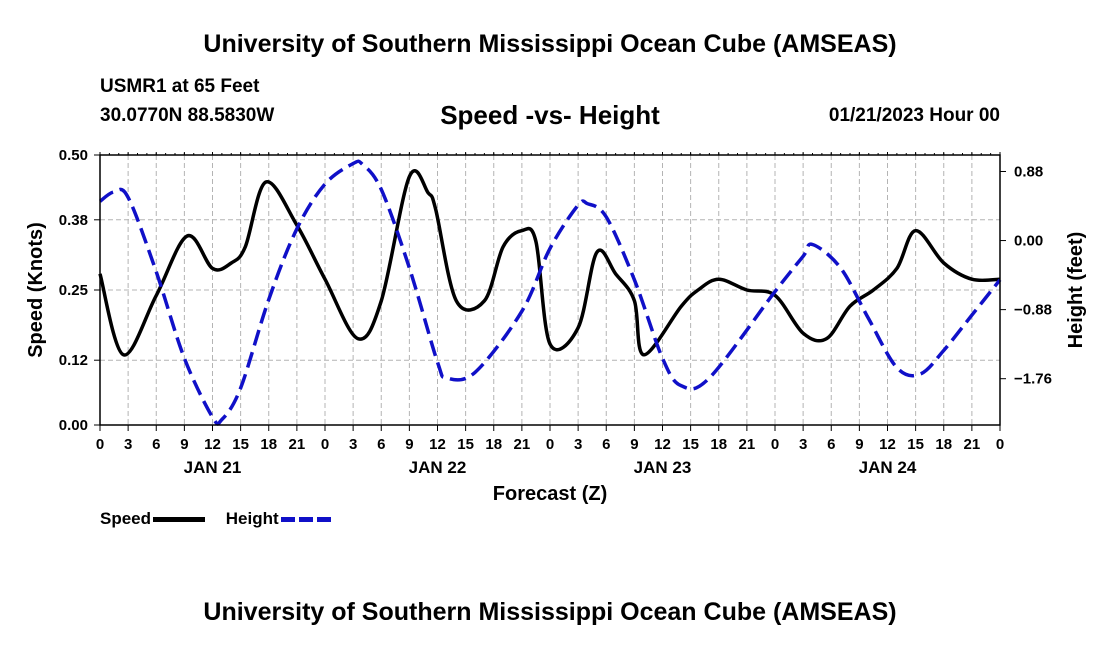  Describe the element at coordinates (914, 115) in the screenshot. I see `forecast-datetime: 01/21/2023 Hour 00` at that location.